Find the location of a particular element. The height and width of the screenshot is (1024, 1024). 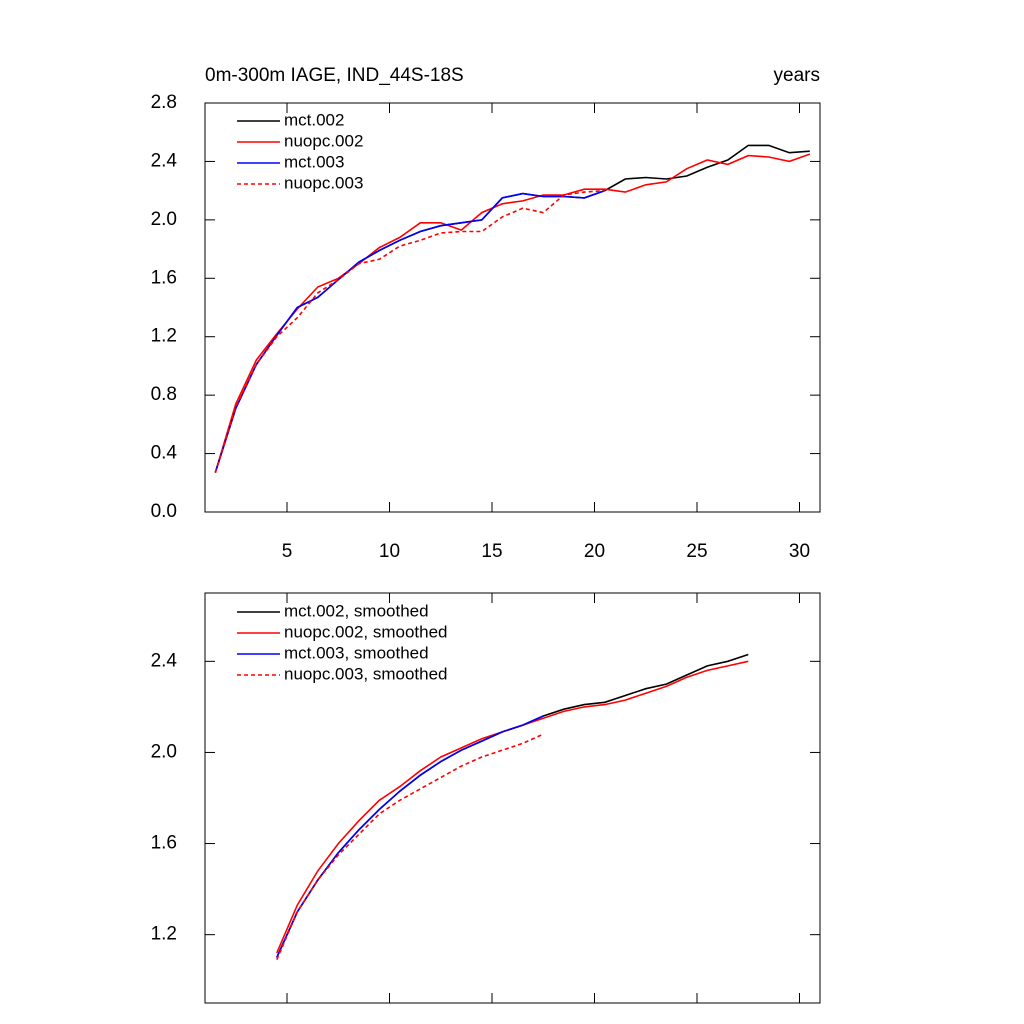

legend-label: mct.003 is located at coordinates (314, 161).